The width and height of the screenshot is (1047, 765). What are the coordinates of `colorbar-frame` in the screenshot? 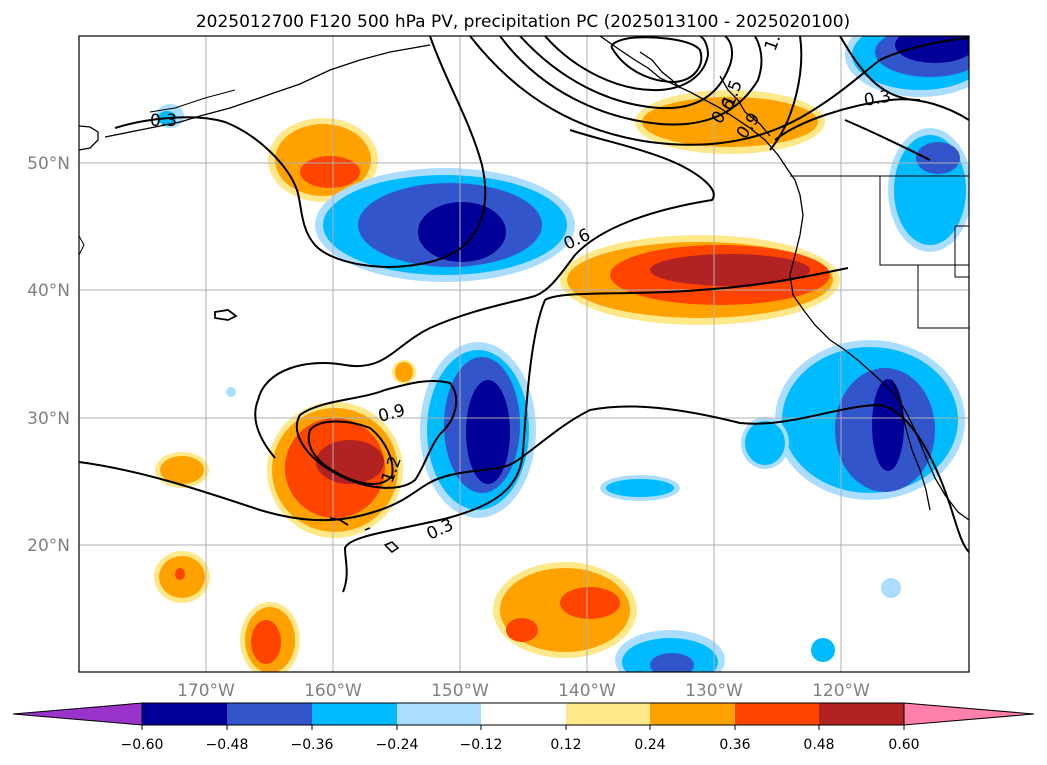 It's located at (523, 714).